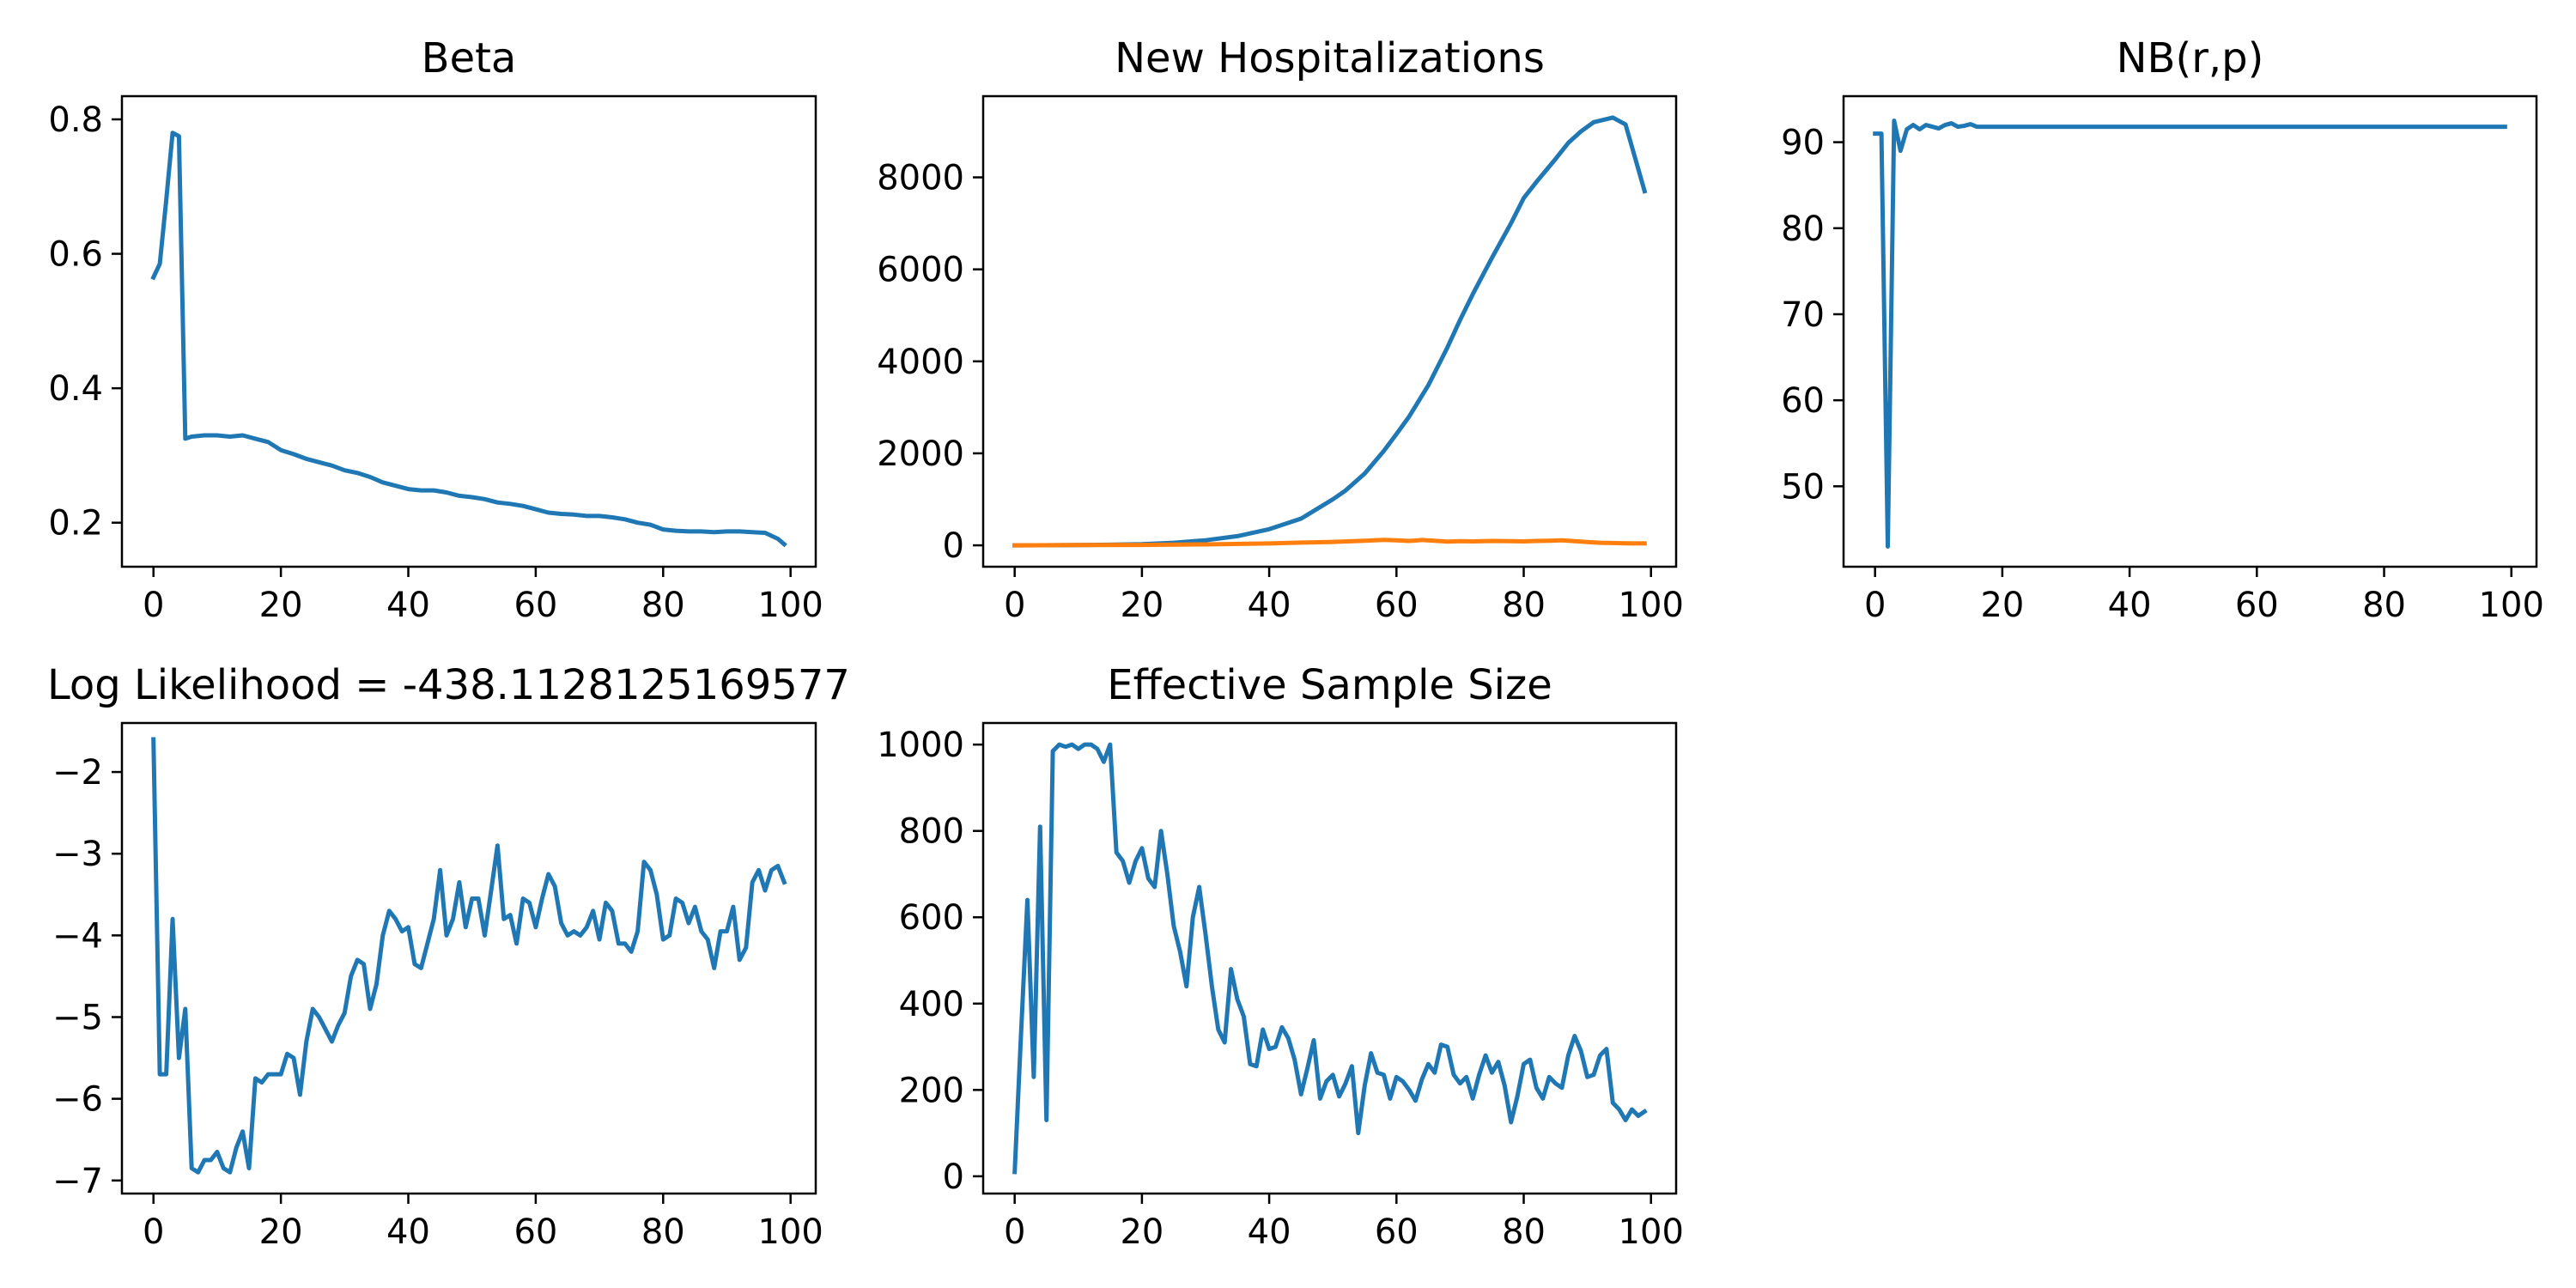 The height and width of the screenshot is (1288, 2576). I want to click on chart-1-ytick-label: 0.2, so click(75, 524).